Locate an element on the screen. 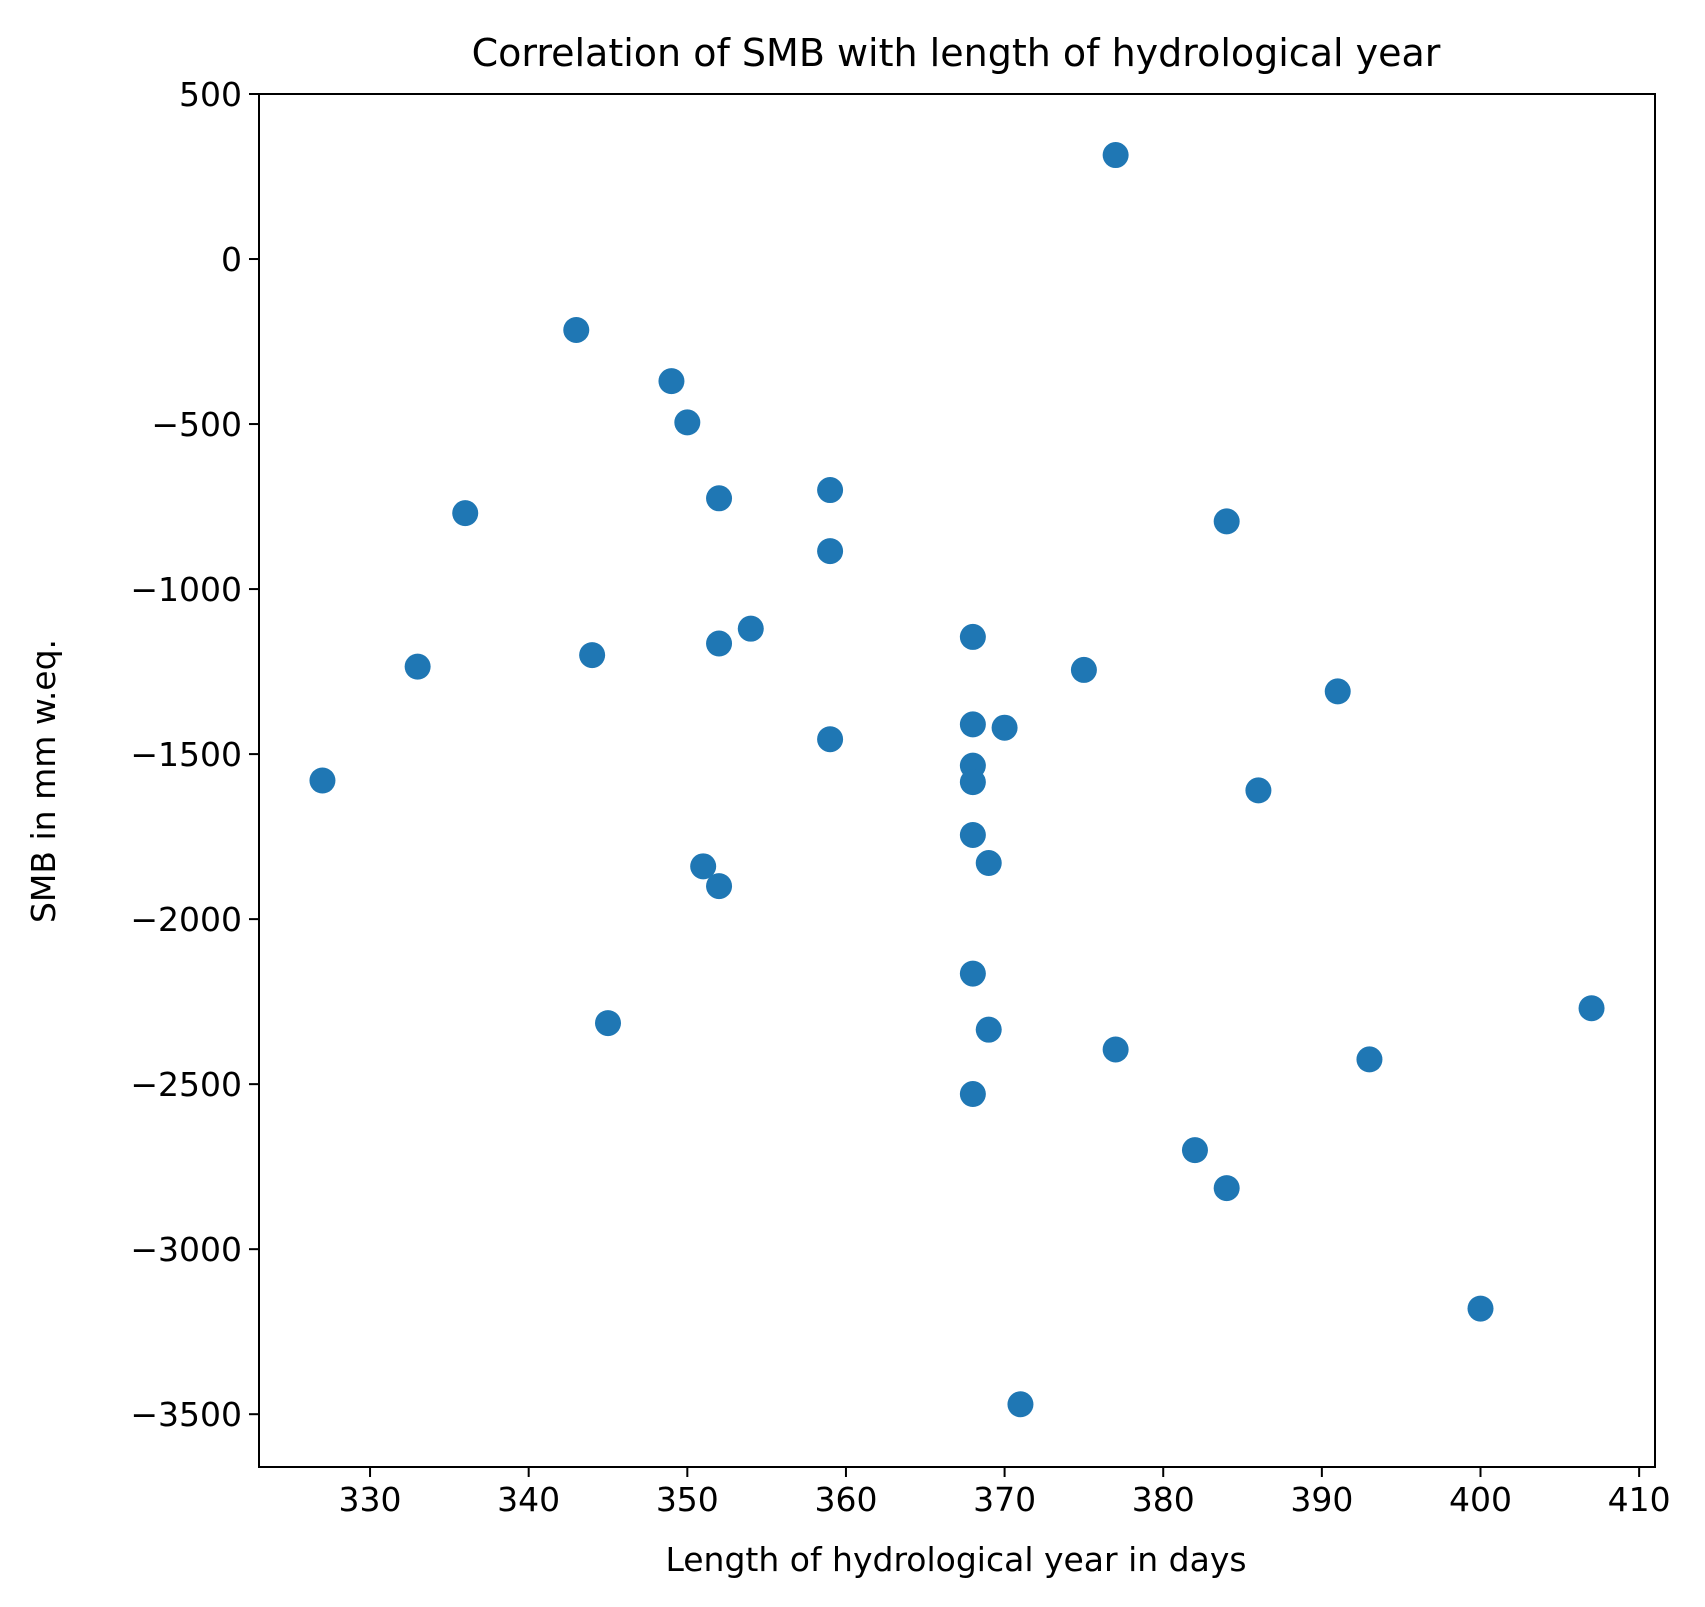  y-tick-label: −3000 is located at coordinates (186, 1249).